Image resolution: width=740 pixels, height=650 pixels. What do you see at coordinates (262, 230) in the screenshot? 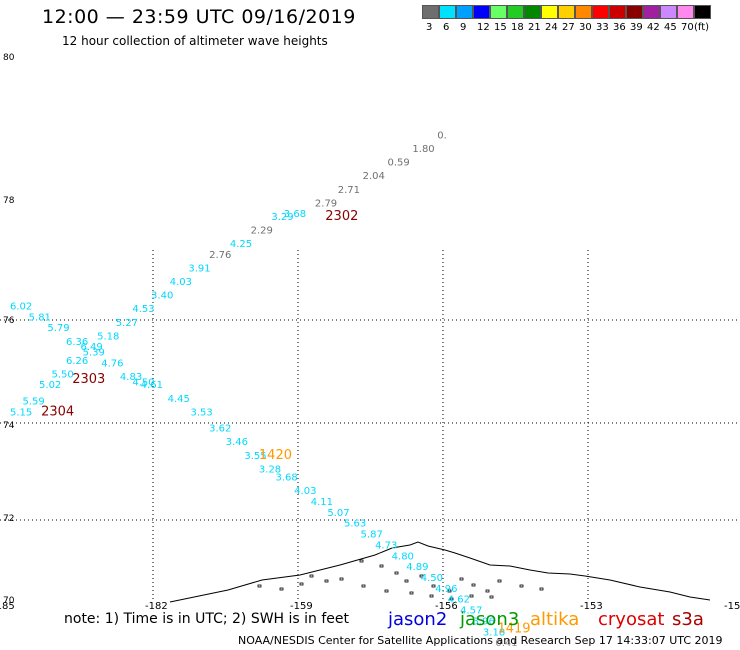
I see `swh-value-label: 2.29` at bounding box center [262, 230].